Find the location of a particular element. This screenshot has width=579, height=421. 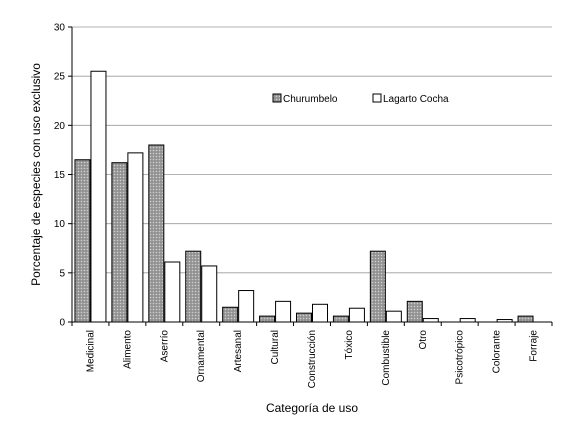

x-tick-label-colorante: Colorante is located at coordinates (497, 352).